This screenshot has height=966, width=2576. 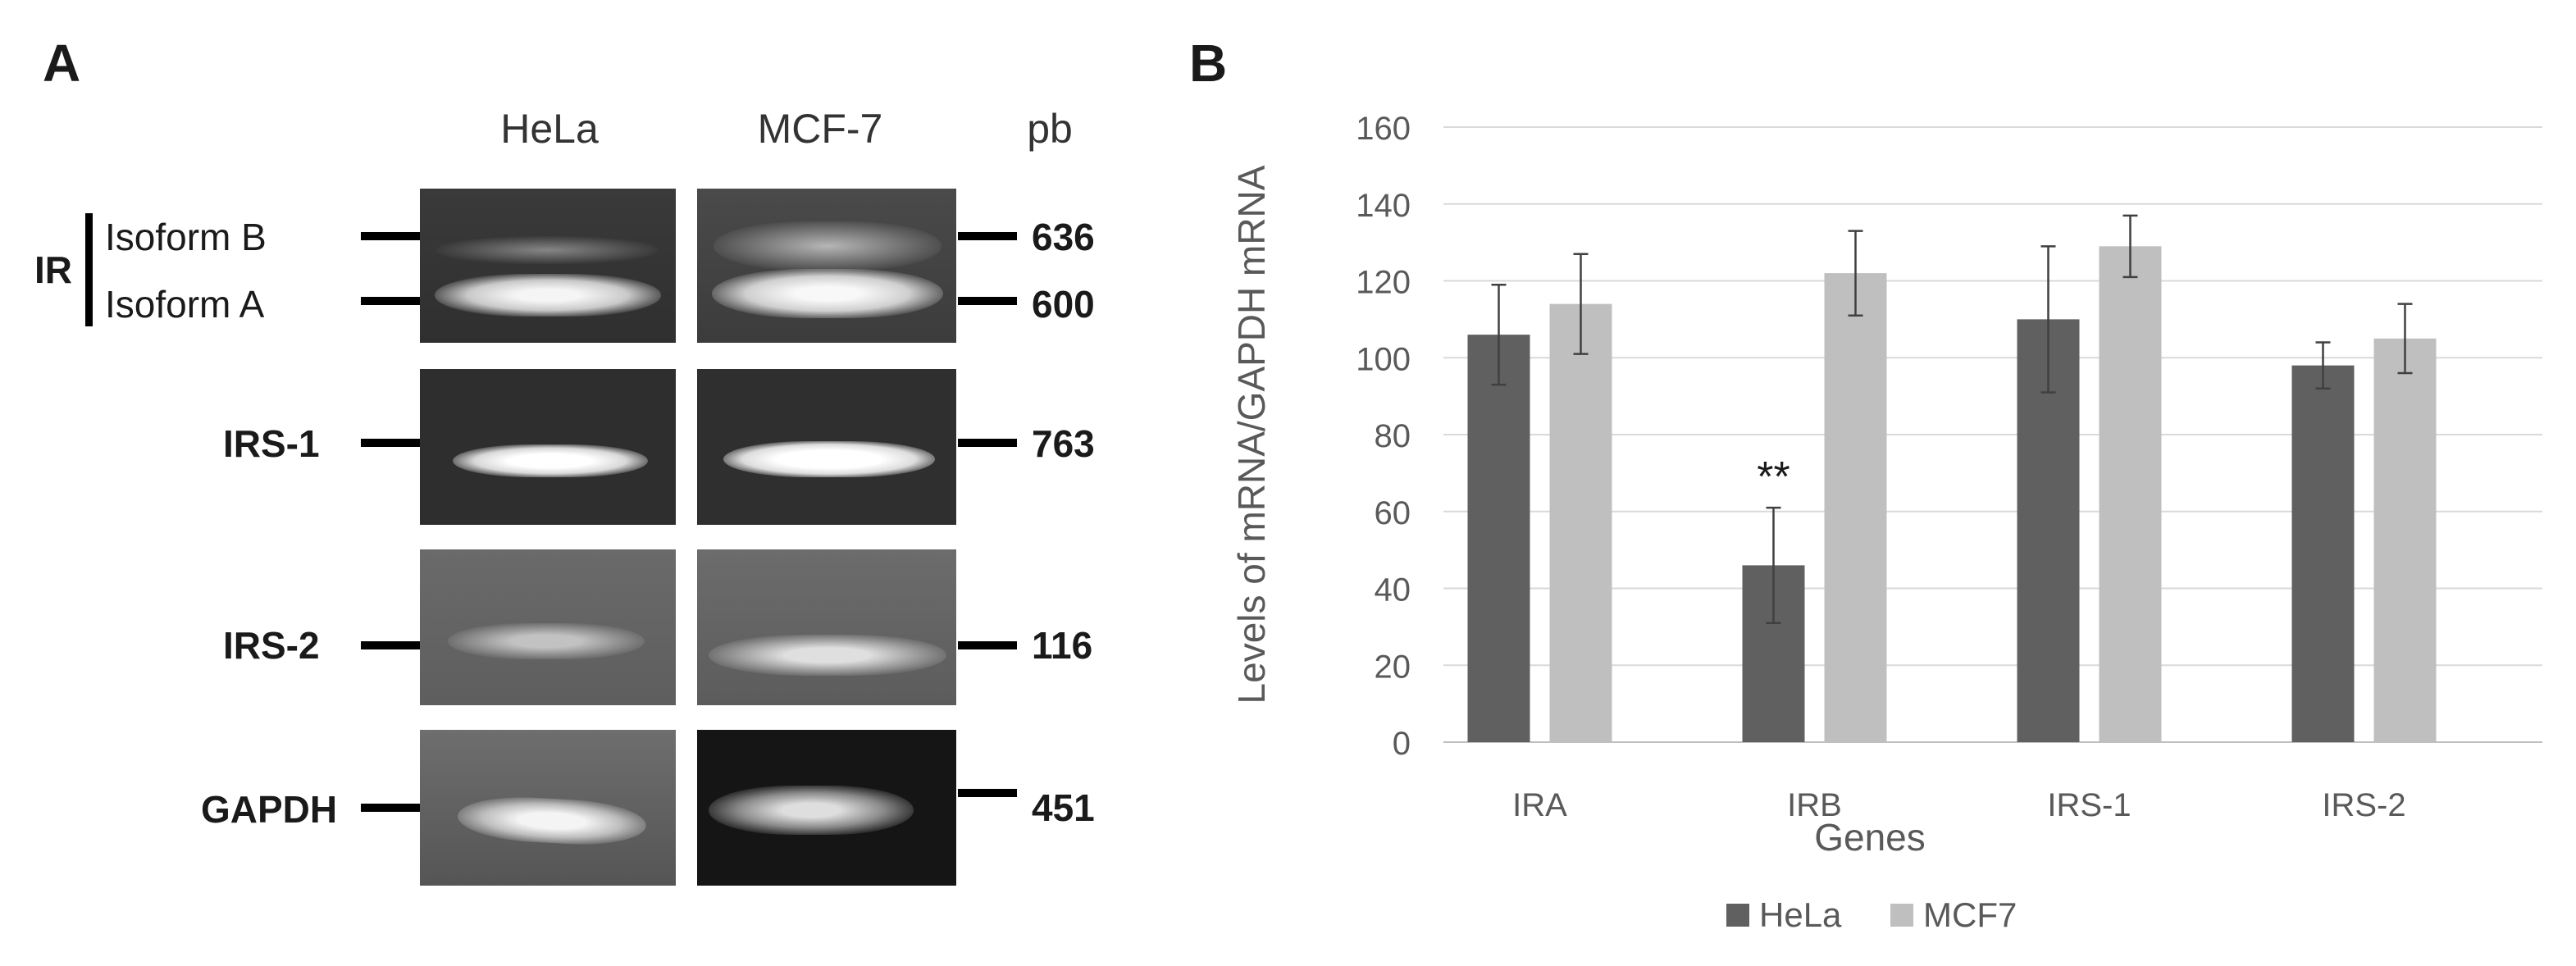 What do you see at coordinates (390, 443) in the screenshot?
I see `irs1-tick` at bounding box center [390, 443].